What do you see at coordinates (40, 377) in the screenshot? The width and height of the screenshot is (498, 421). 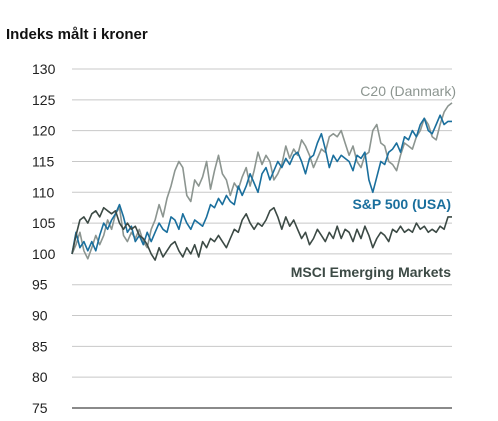 I see `y-tick-label-80: 80` at bounding box center [40, 377].